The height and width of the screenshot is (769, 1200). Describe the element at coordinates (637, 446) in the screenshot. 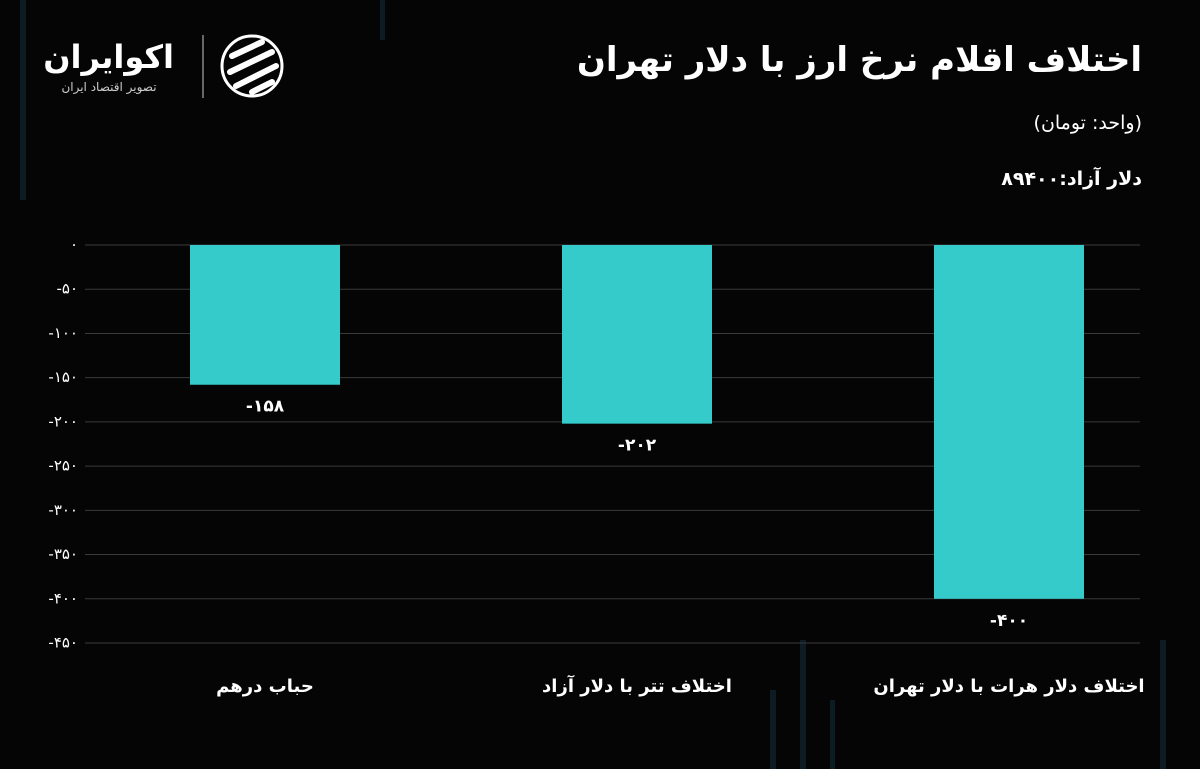

I see `data-label: -۲۰۲` at that location.